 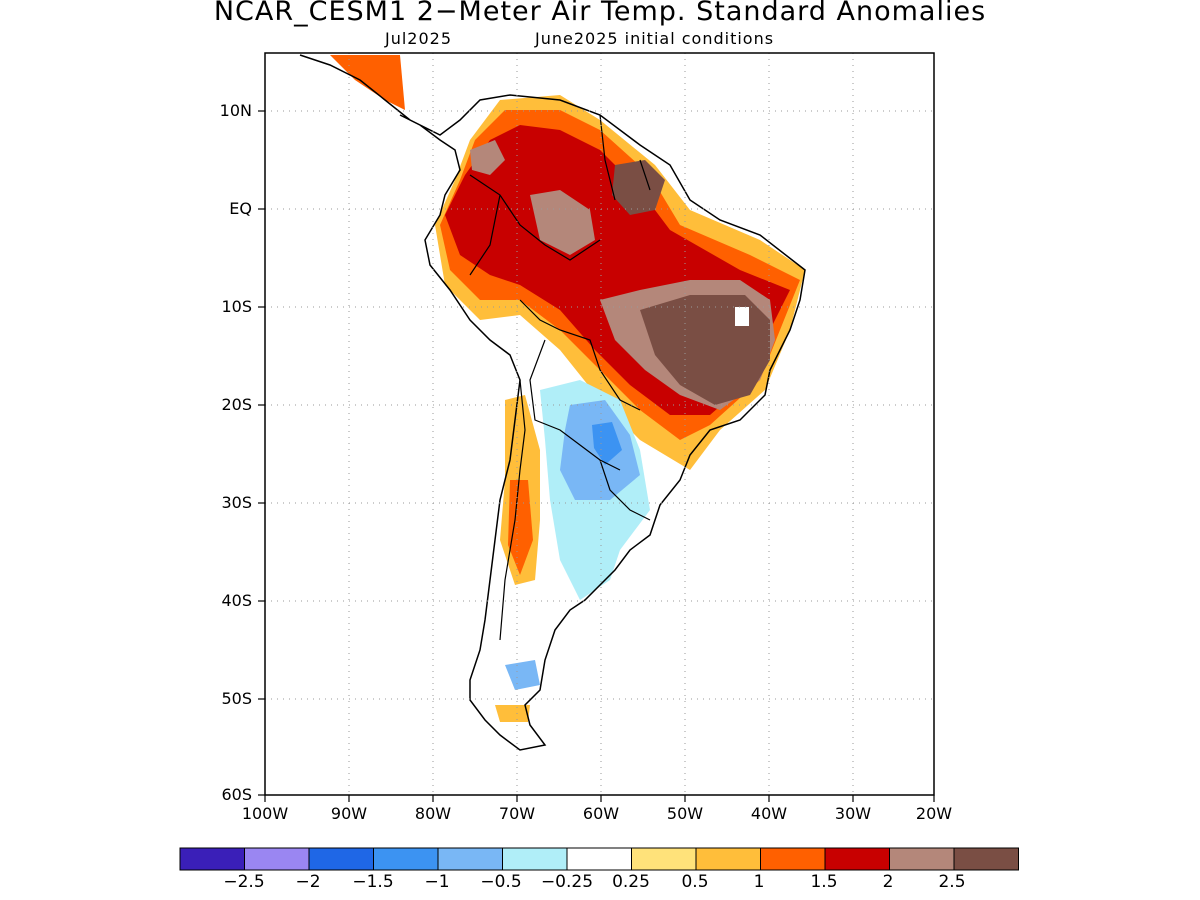 I want to click on init-conditions: June2025 initial conditions, so click(x=655, y=38).